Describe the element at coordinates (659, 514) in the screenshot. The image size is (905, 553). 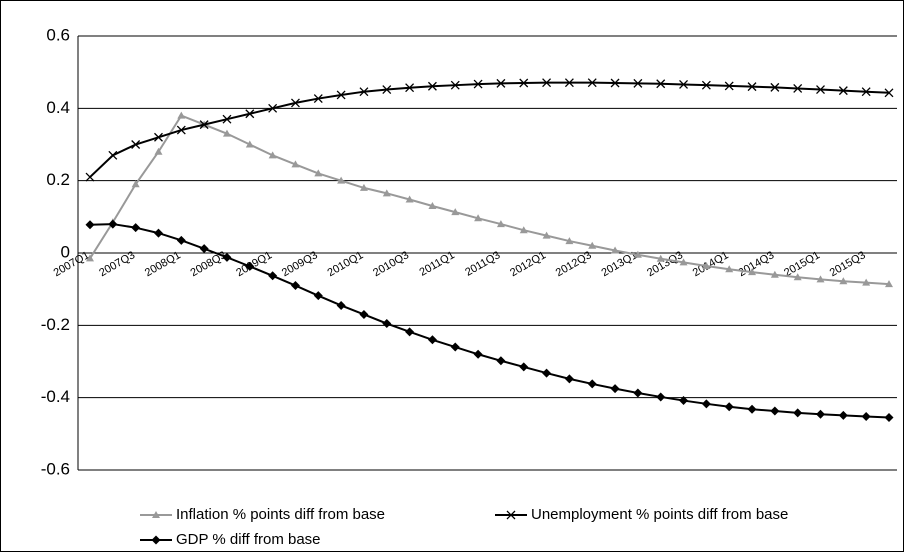
I see `legend-label: Unemployment % points diff from base` at that location.